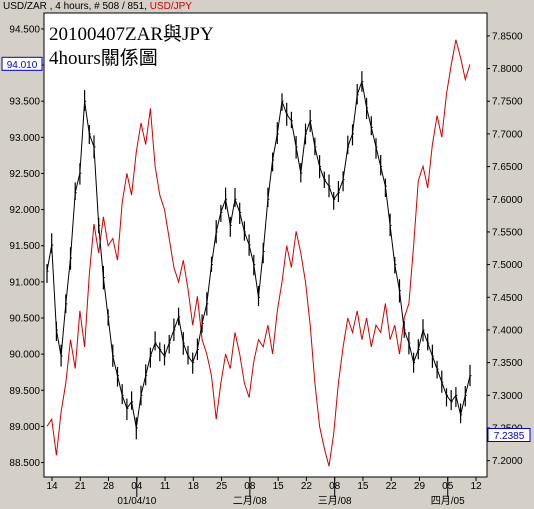  What do you see at coordinates (165, 486) in the screenshot?
I see `x-tick-label: 11` at bounding box center [165, 486].